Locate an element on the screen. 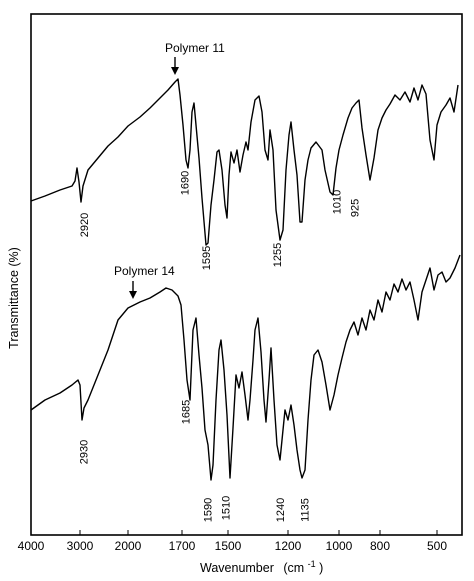 The height and width of the screenshot is (581, 474). peak-label: 1510 is located at coordinates (227, 508).